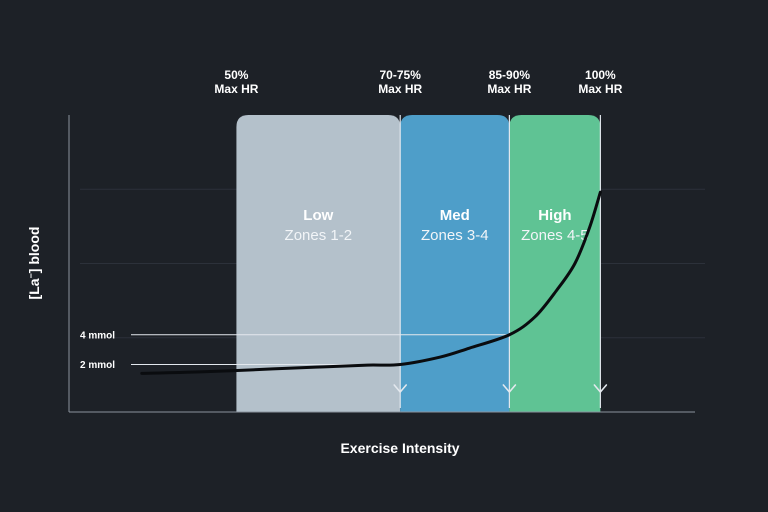  I want to click on zone-sub-label: Zones 1-2, so click(319, 235).